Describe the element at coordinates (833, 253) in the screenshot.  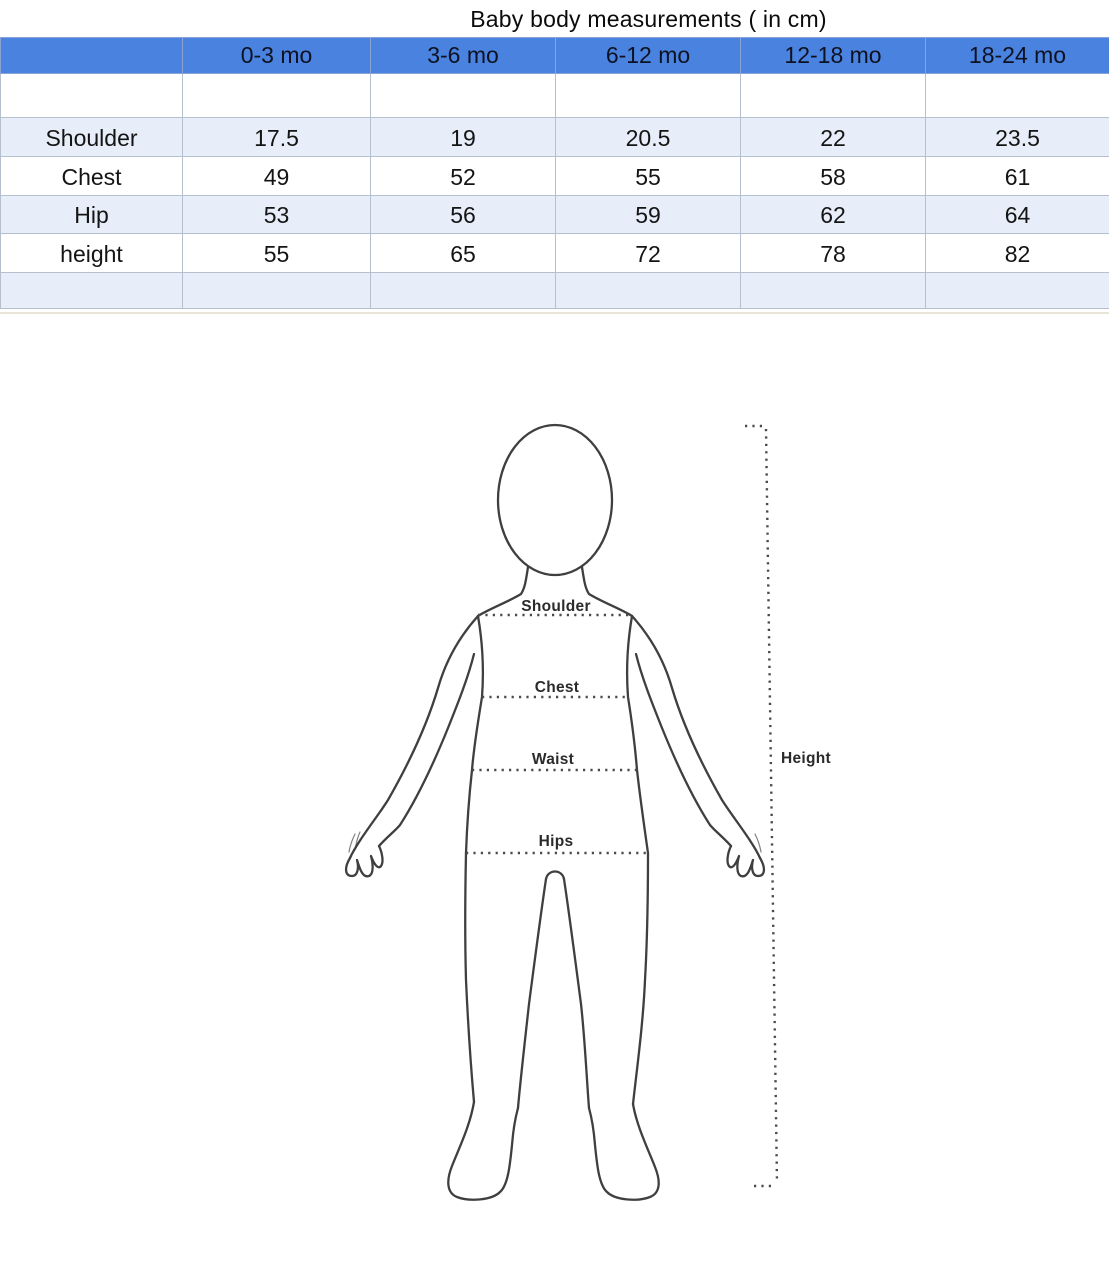
I see `cell: 78` at that location.